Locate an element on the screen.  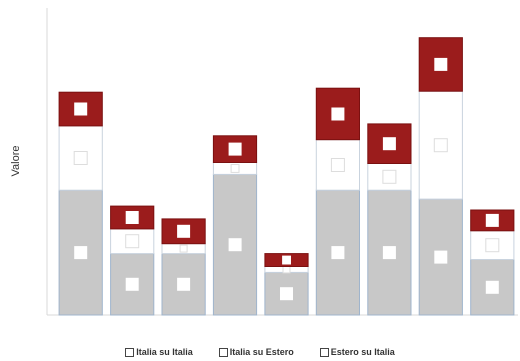
legend-item-estero-su-italia: Estero su Italia is located at coordinates (357, 352).